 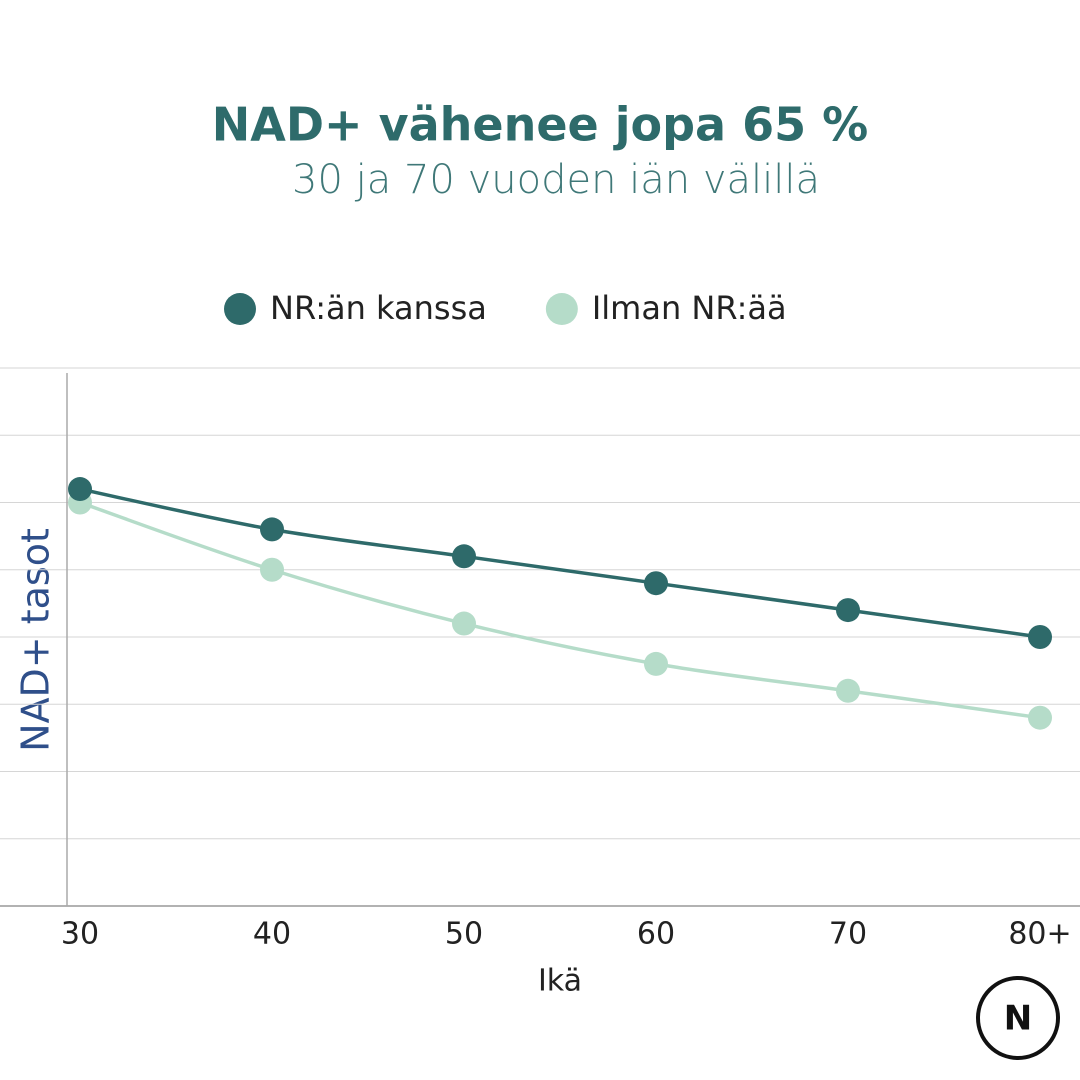 What do you see at coordinates (272, 934) in the screenshot?
I see `x-tick-label: 40` at bounding box center [272, 934].